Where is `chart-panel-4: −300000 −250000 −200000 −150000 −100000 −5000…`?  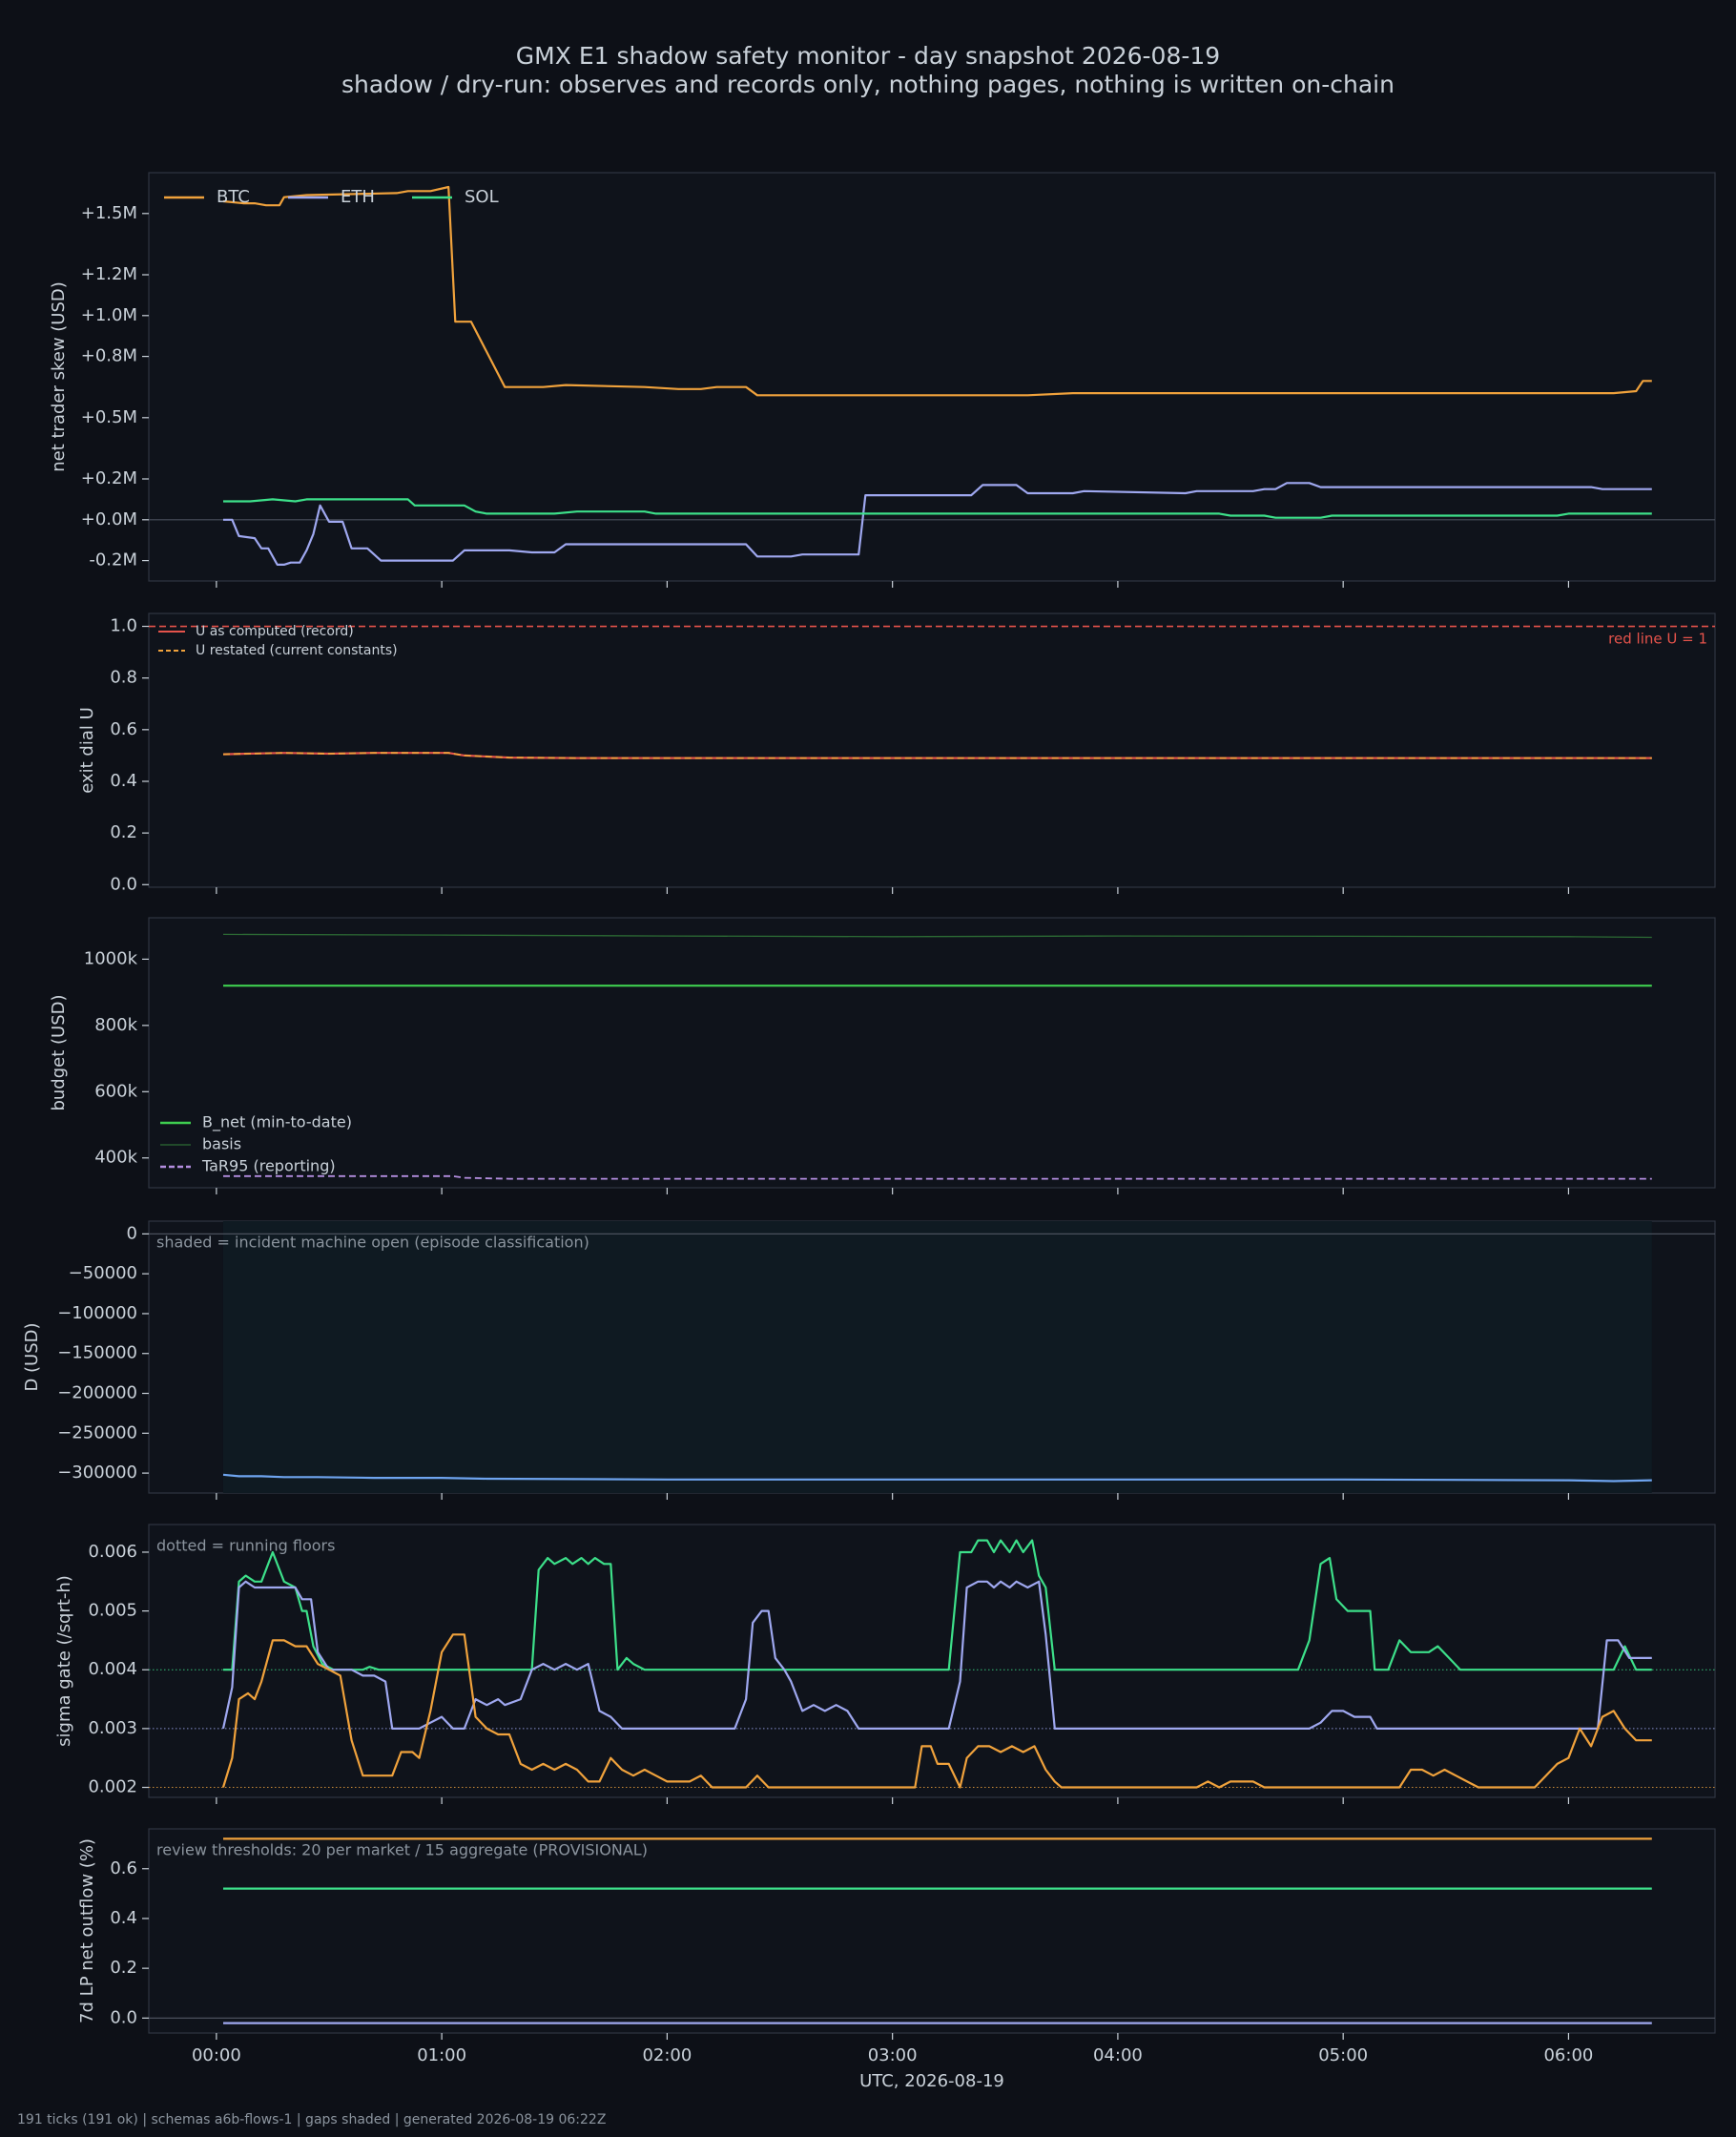
chart-panel-4: −300000 −250000 −200000 −150000 −100000 −5000… is located at coordinates (869, 1360).